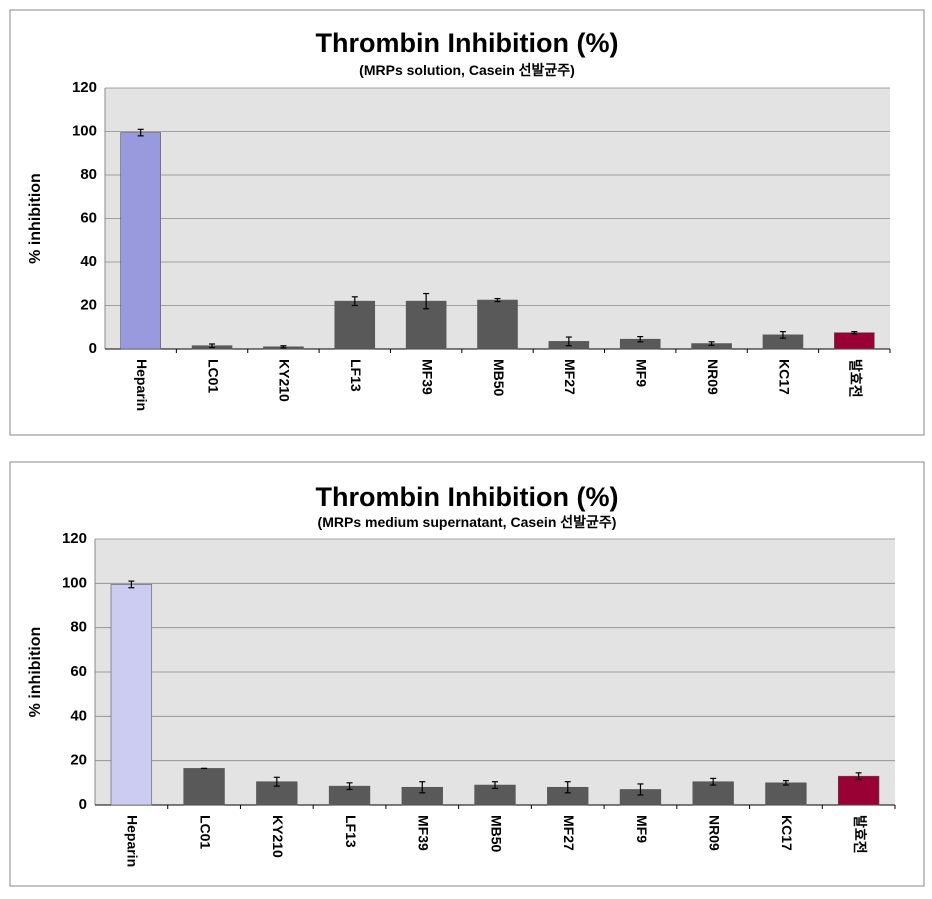 The width and height of the screenshot is (932, 899). Describe the element at coordinates (467, 522) in the screenshot. I see `chart-subtitle: (MRPs medium supernatant, Casein 선발균주)` at that location.